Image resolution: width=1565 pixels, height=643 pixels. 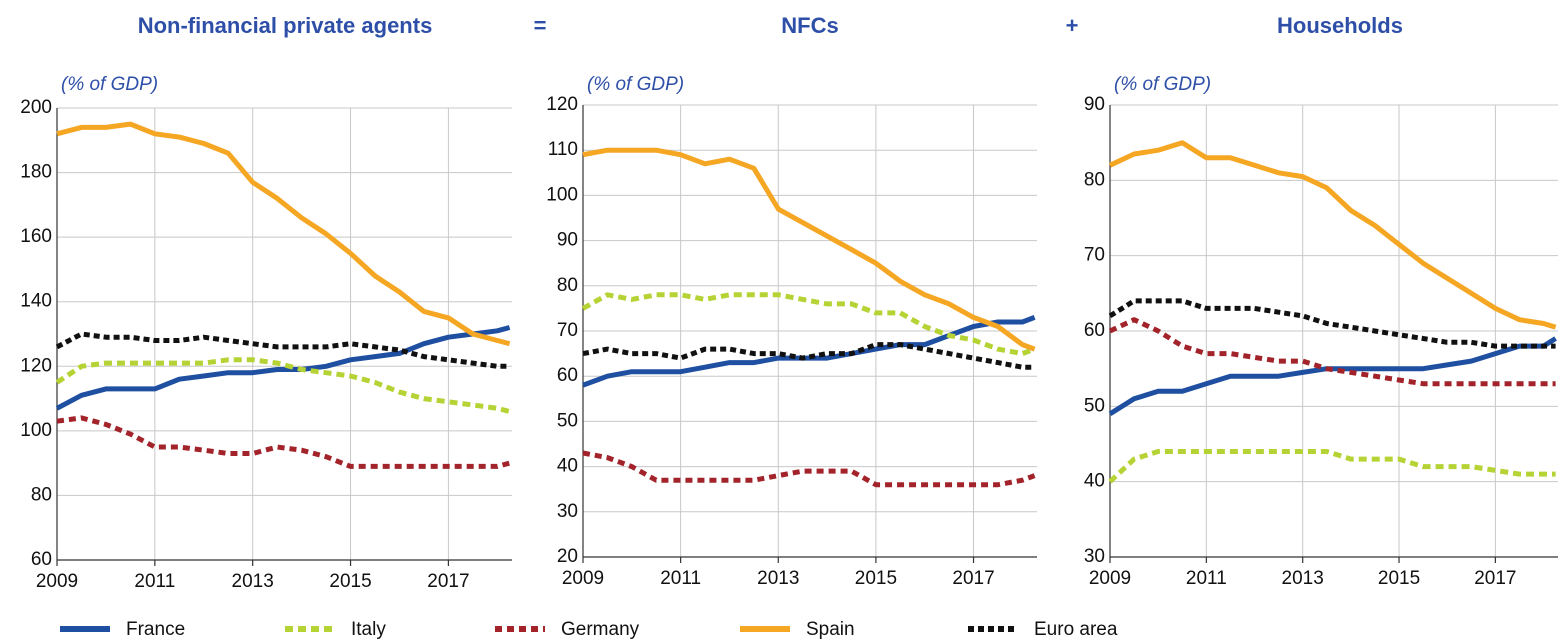 What do you see at coordinates (36, 236) in the screenshot?
I see `y-tick-label: 160` at bounding box center [36, 236].